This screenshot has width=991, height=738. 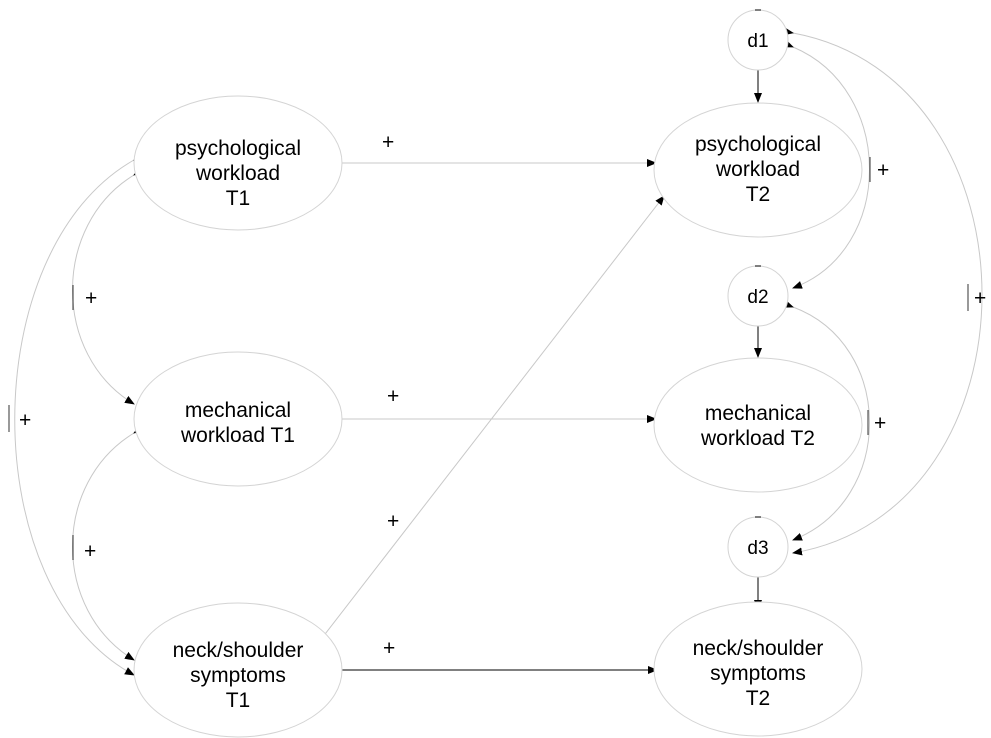 I want to click on node-neck-shoulder-symptoms-t2: neck/shoulder symptoms T2, so click(x=758, y=669).